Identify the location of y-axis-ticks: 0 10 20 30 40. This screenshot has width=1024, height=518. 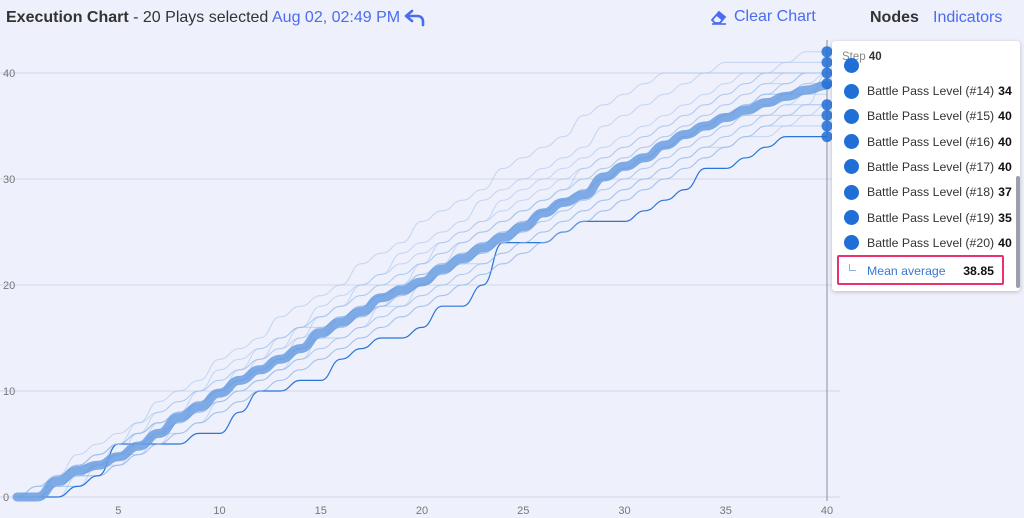
(9, 286).